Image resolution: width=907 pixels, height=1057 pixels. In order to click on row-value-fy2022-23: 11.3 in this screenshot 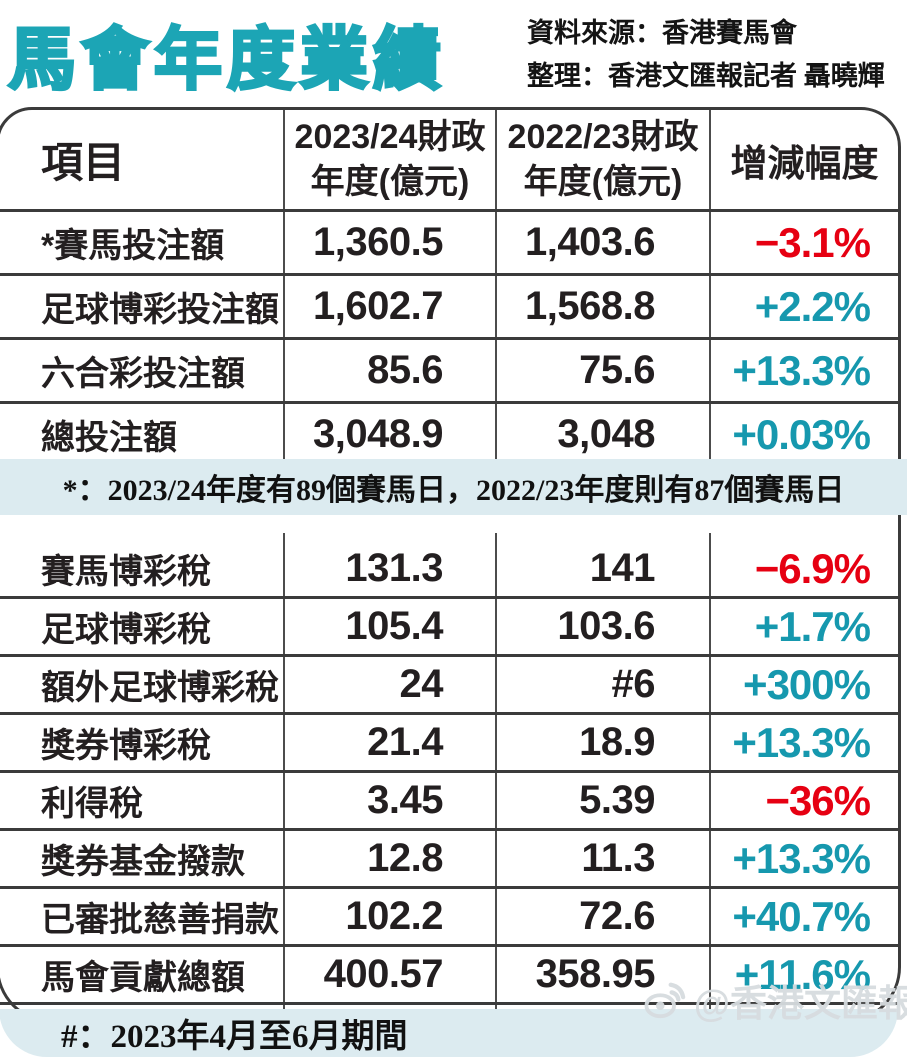, I will do `click(604, 858)`.